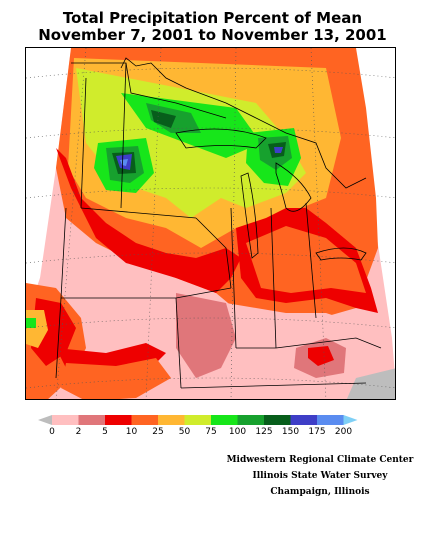  I want to click on zone-south-orange, so click(116, 378).